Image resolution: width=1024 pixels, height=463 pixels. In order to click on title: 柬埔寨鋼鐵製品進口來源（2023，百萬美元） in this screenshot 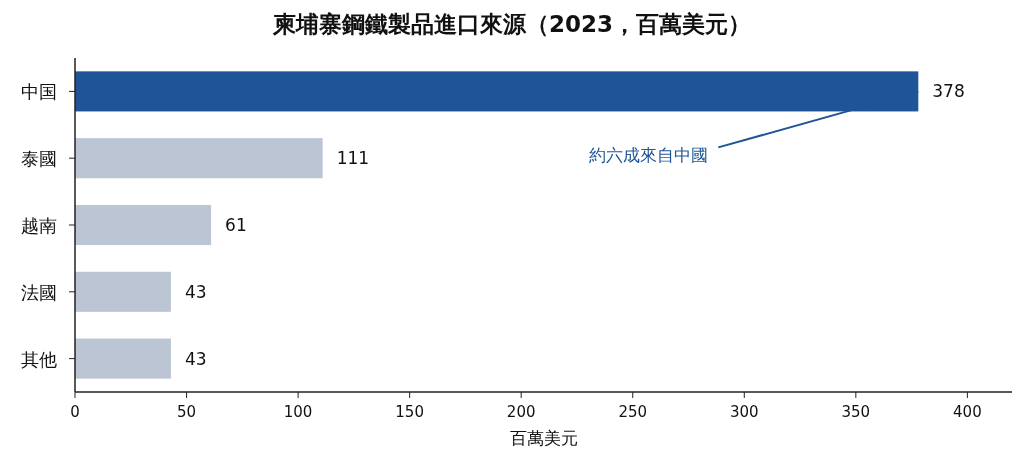, I will do `click(512, 24)`.